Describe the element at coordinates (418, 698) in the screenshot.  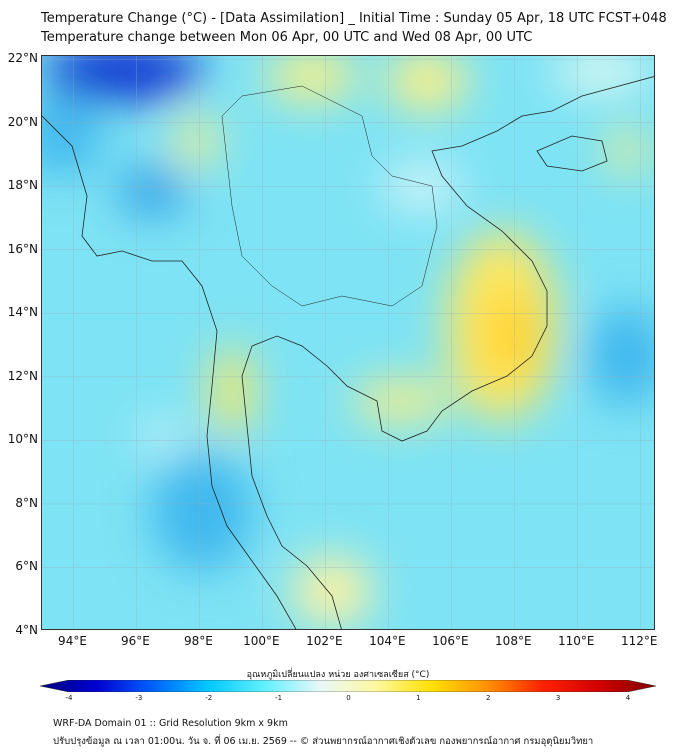
I see `colorbar-tick: 1` at that location.